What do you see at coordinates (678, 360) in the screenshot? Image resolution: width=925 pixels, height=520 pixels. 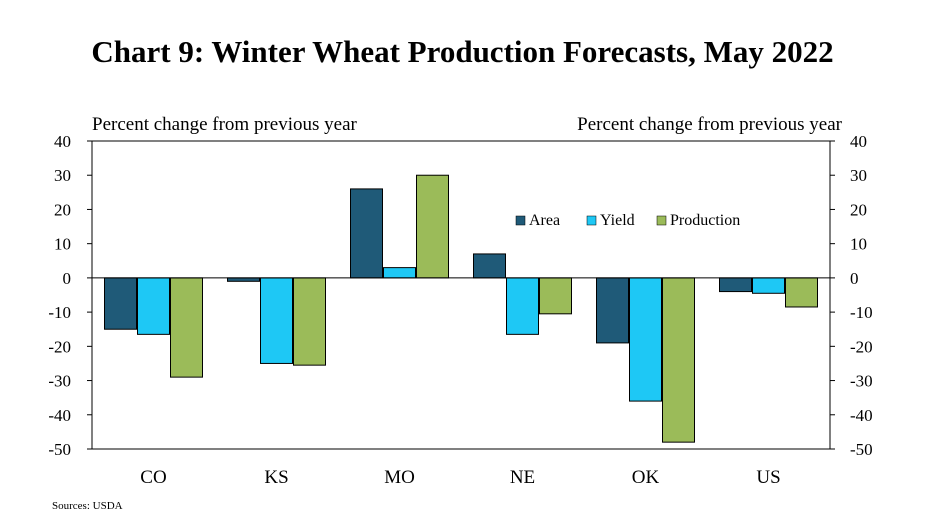 I see `bar-production-ok` at bounding box center [678, 360].